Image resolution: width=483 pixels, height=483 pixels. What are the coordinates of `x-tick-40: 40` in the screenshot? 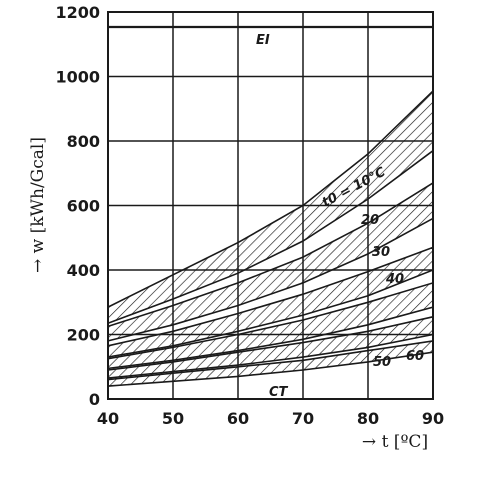 It's located at (108, 418).